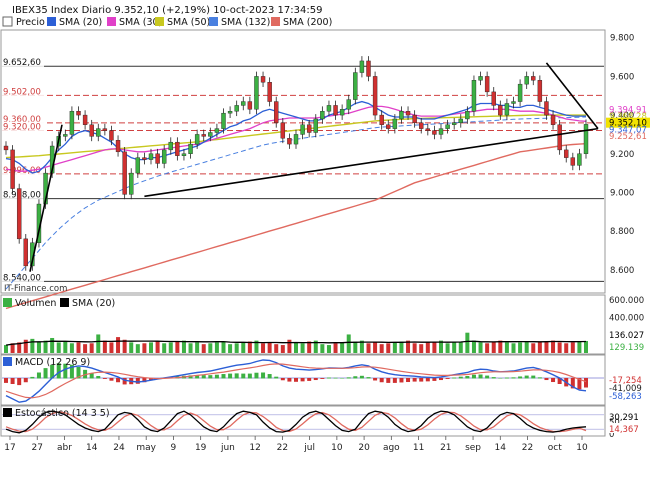 This screenshot has width=650, height=483. What do you see at coordinates (140, 22) in the screenshot?
I see `legend-sma30-label: SMA (30)` at bounding box center [140, 22].